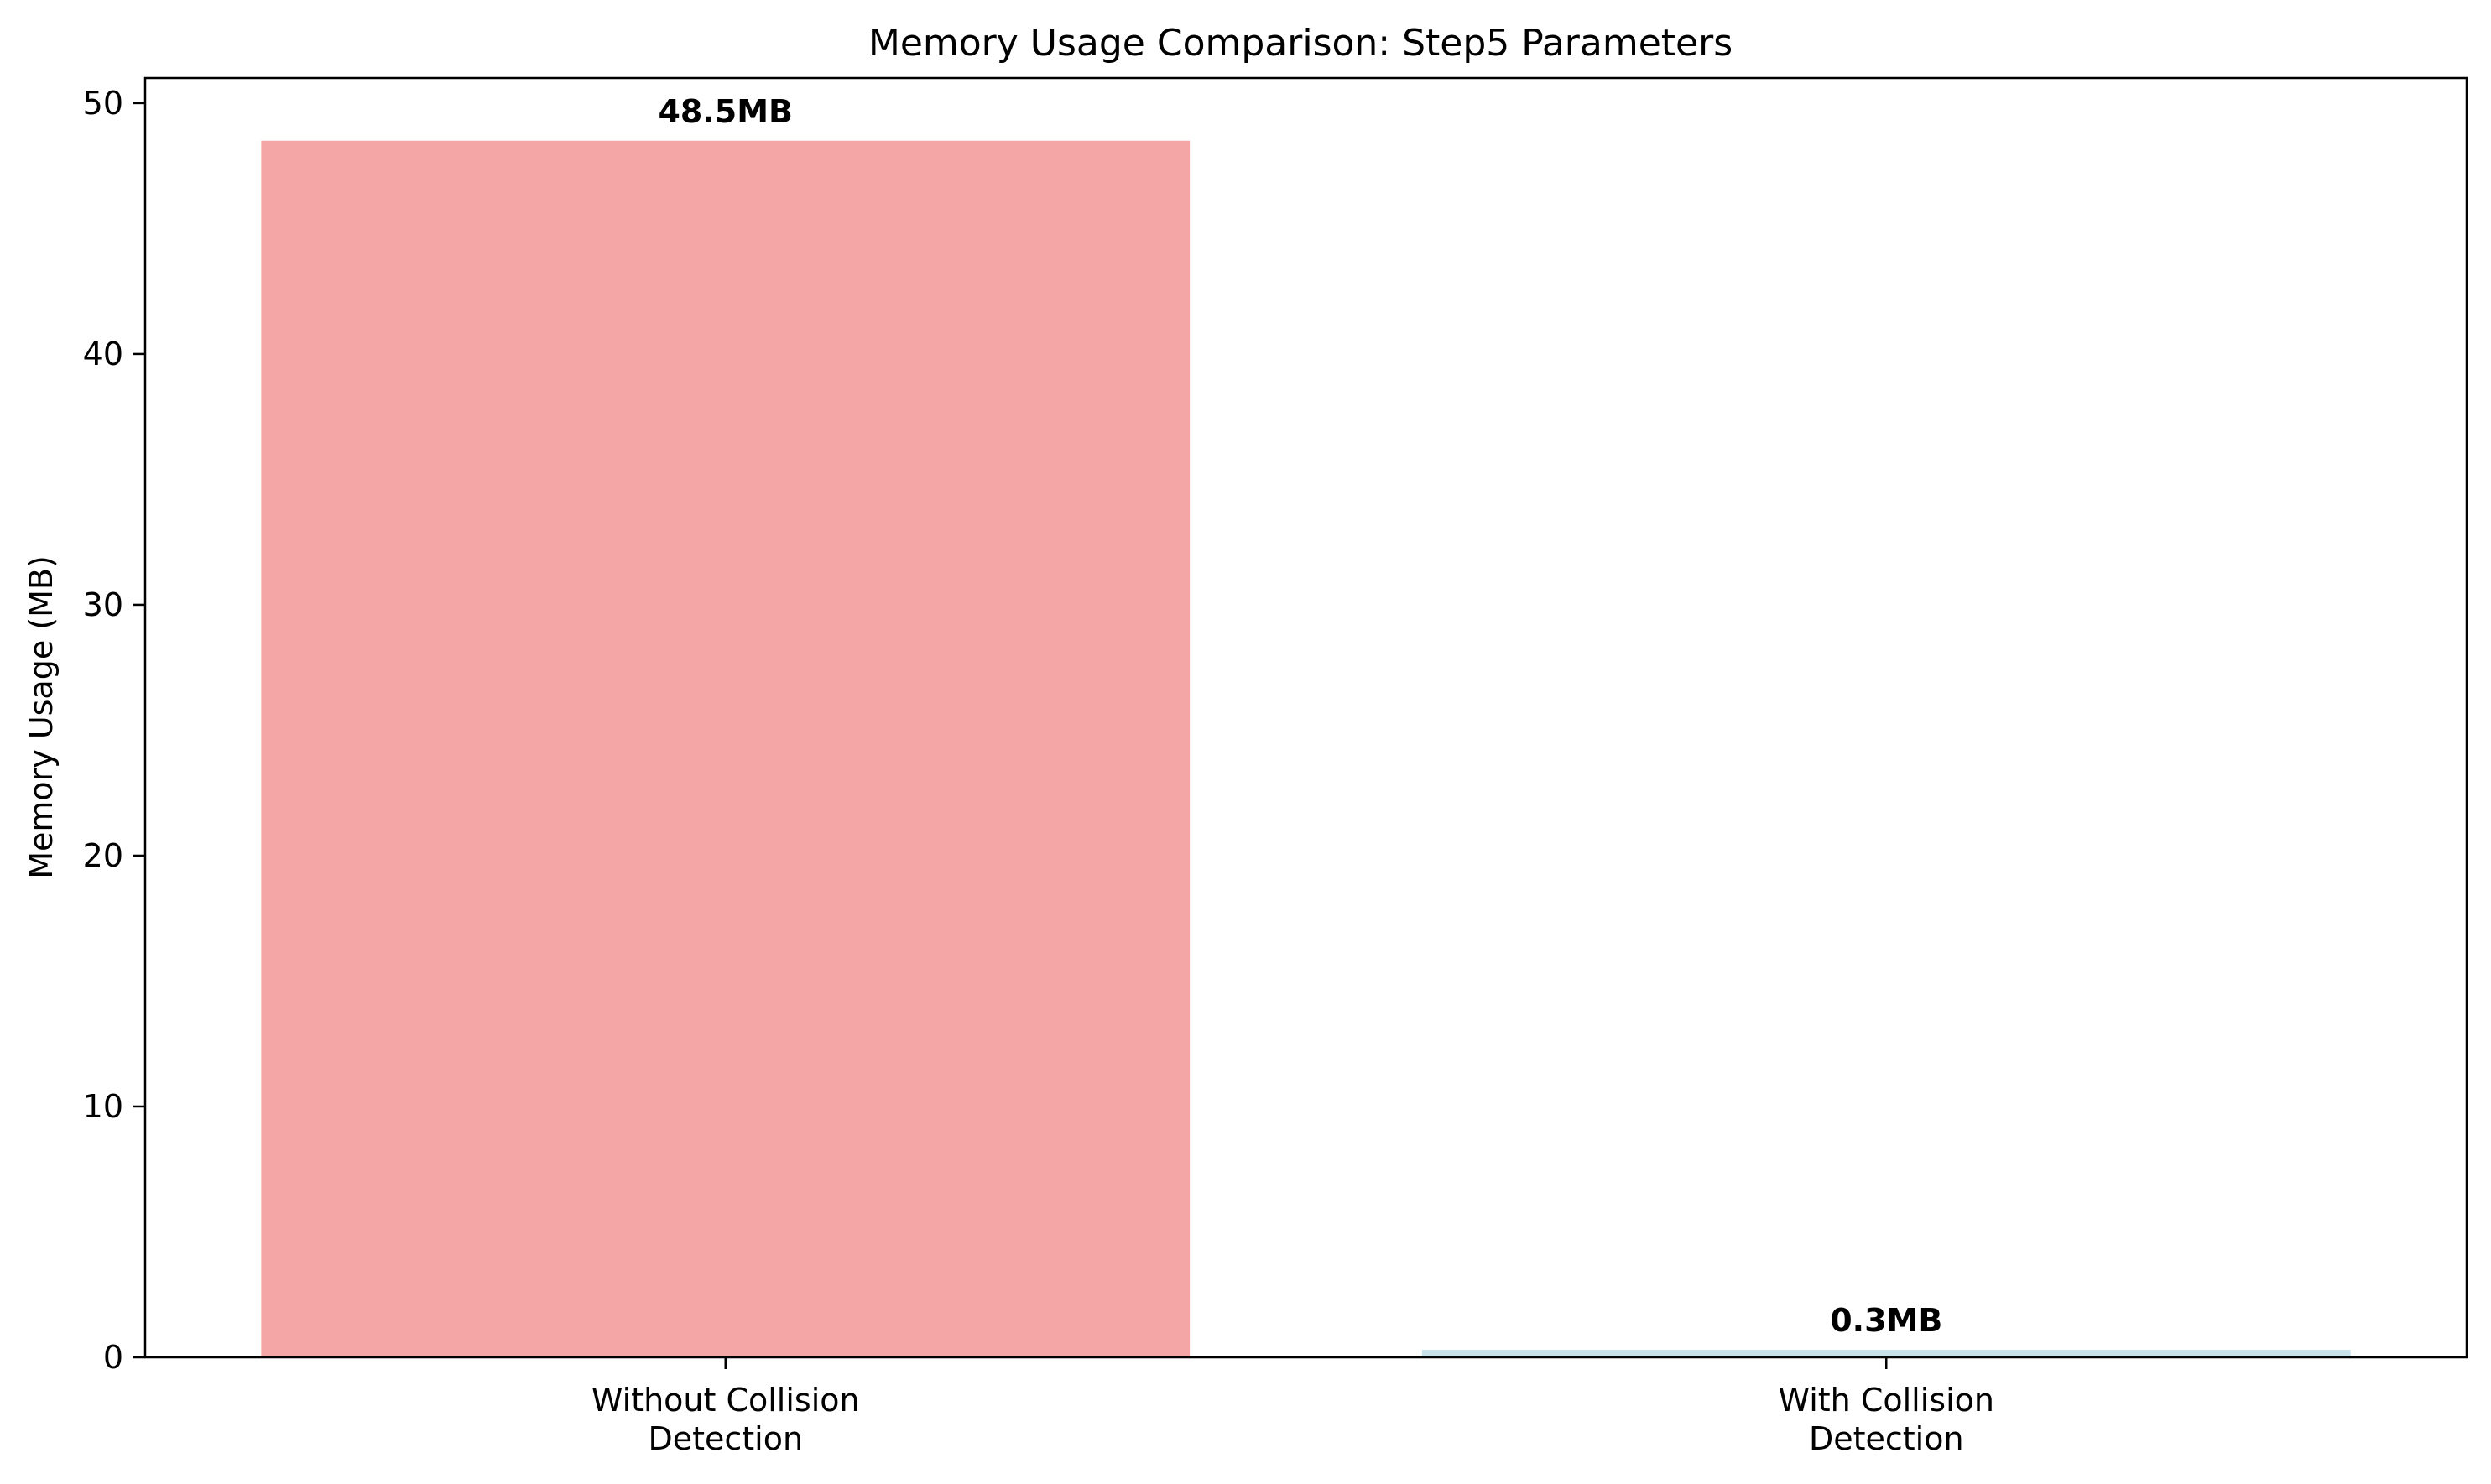 The image size is (2491, 1484). I want to click on data-label-1: 0.3MB, so click(1886, 1320).